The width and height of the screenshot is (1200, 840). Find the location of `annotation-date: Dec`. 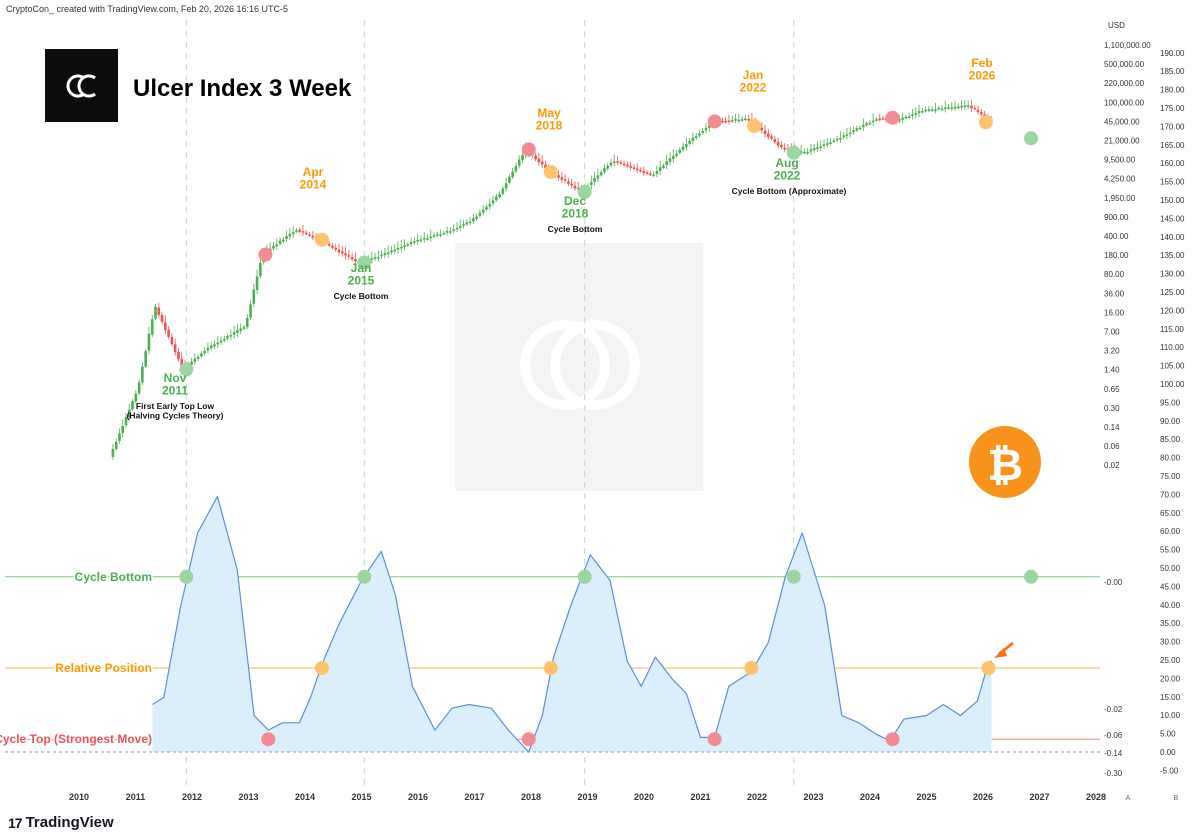

annotation-date: Dec is located at coordinates (575, 201).